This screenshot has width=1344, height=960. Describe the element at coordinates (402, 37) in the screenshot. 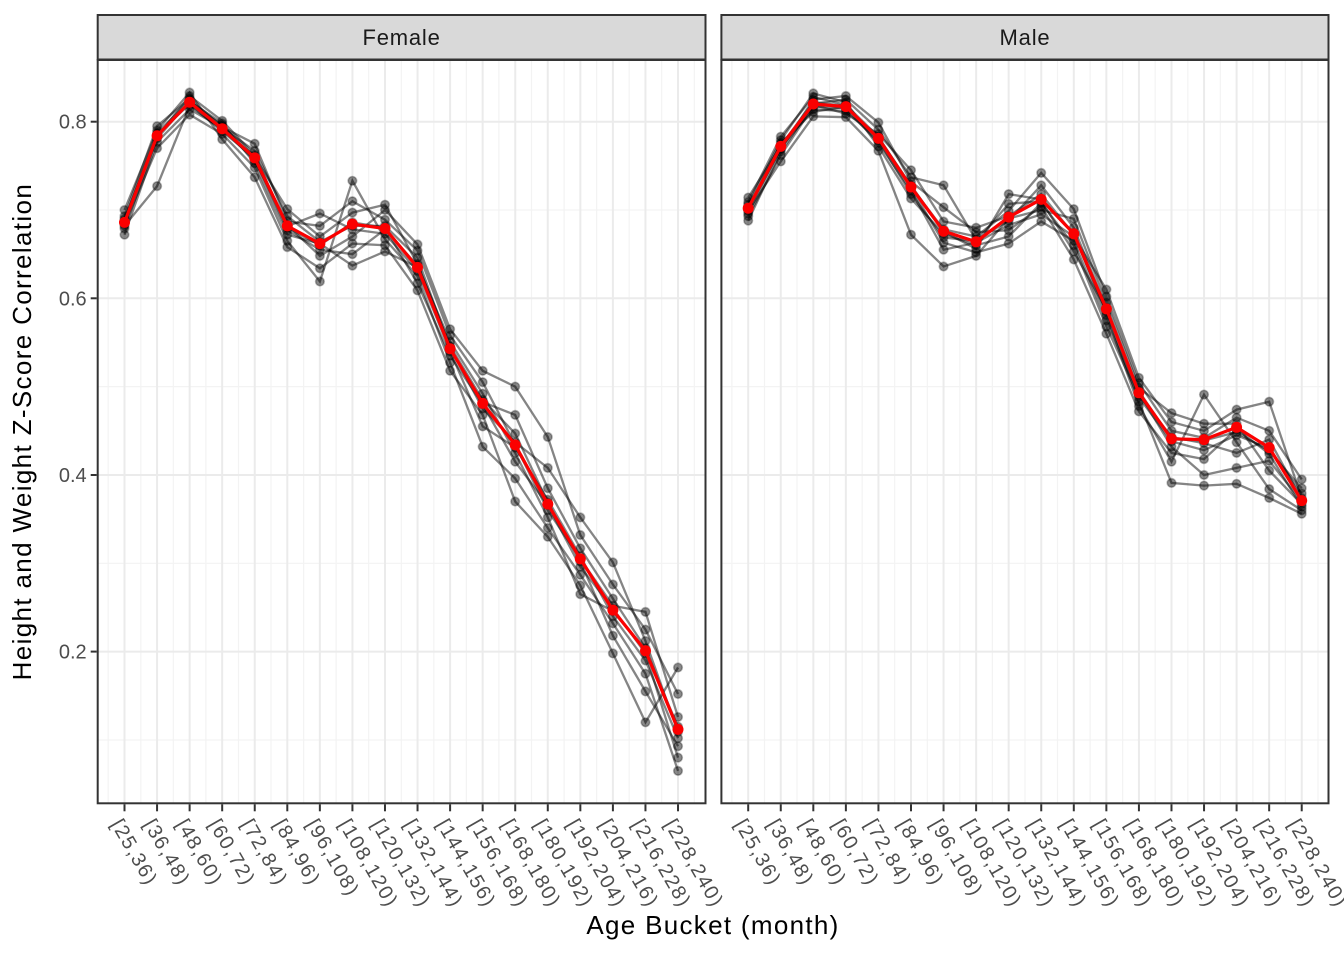

I see `svg-text: Female` at that location.